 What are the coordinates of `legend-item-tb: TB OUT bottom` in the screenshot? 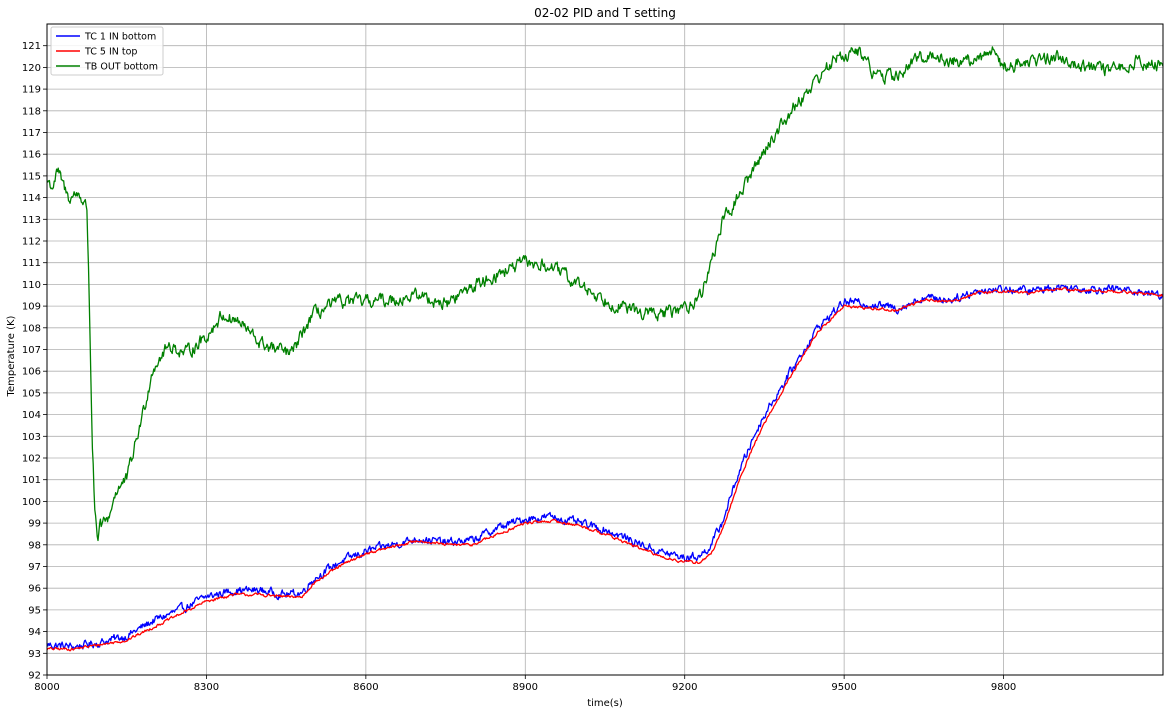 It's located at (107, 67).